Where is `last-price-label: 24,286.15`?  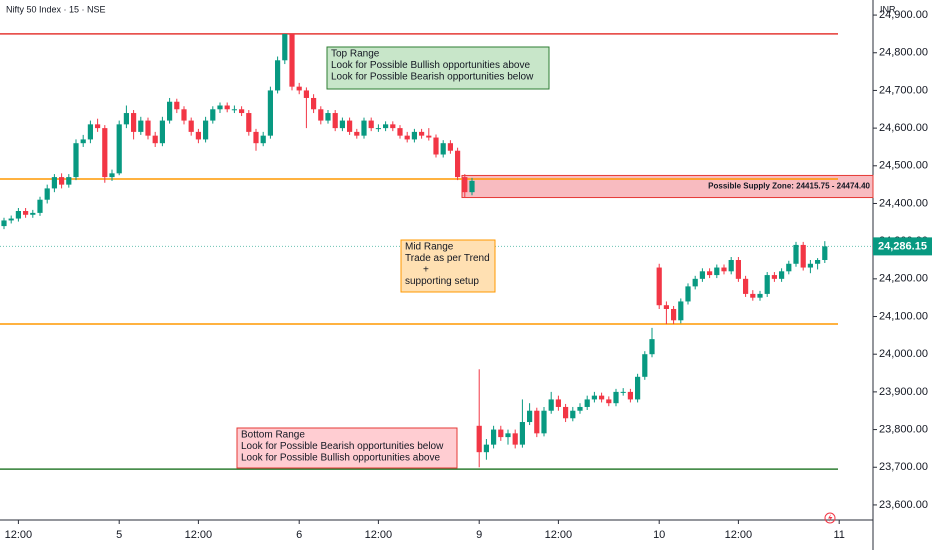
last-price-label: 24,286.15 is located at coordinates (902, 246).